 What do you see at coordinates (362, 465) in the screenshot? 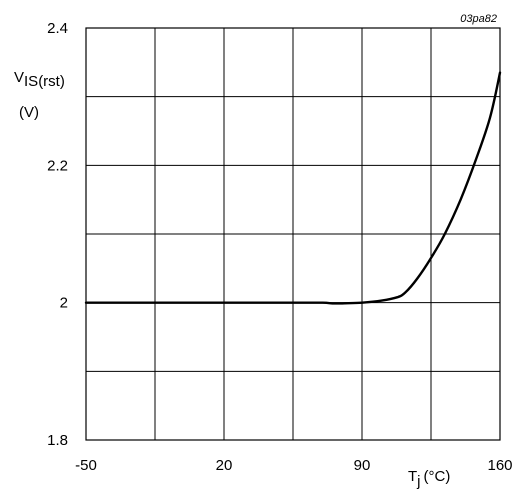
I see `x-tick-label: 90` at bounding box center [362, 465].